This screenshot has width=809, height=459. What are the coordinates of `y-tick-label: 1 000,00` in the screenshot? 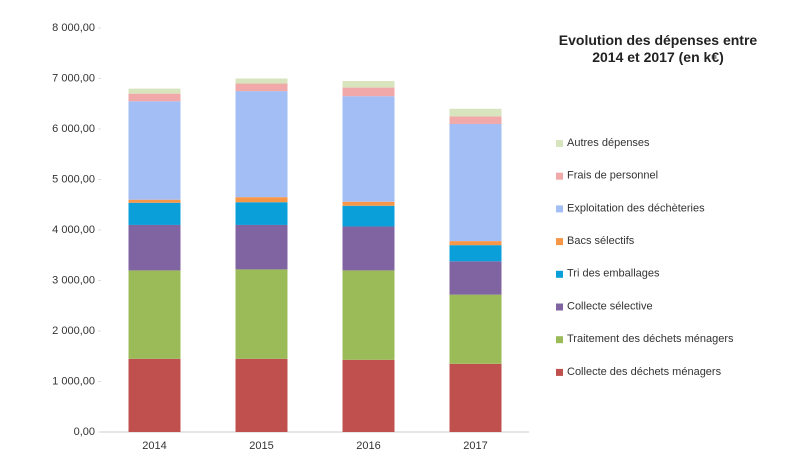 It's located at (73, 381).